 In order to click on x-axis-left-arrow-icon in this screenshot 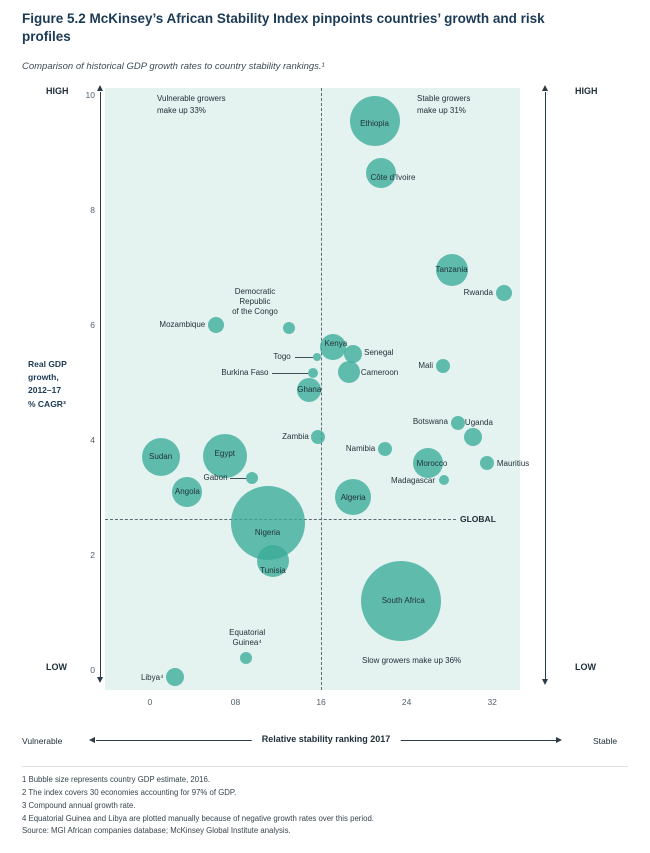, I will do `click(92, 740)`.